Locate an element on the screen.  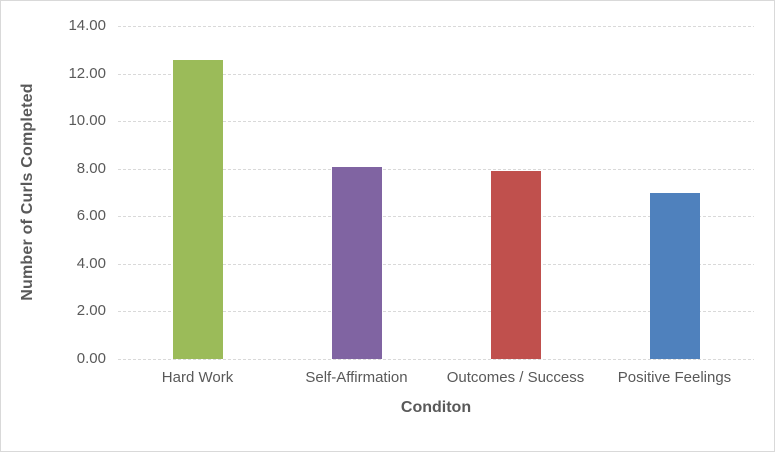
y-tick-label: 12.00 is located at coordinates (87, 73).